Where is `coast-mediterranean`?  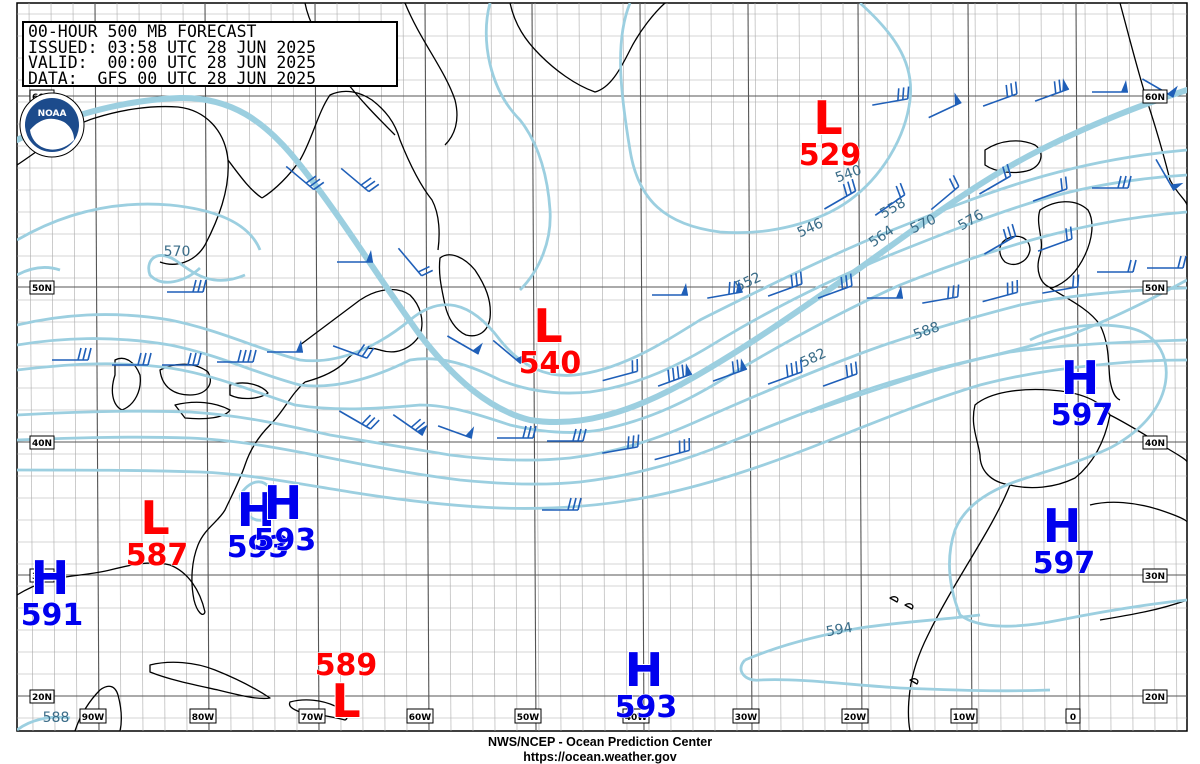 coast-mediterranean is located at coordinates (1138, 468).